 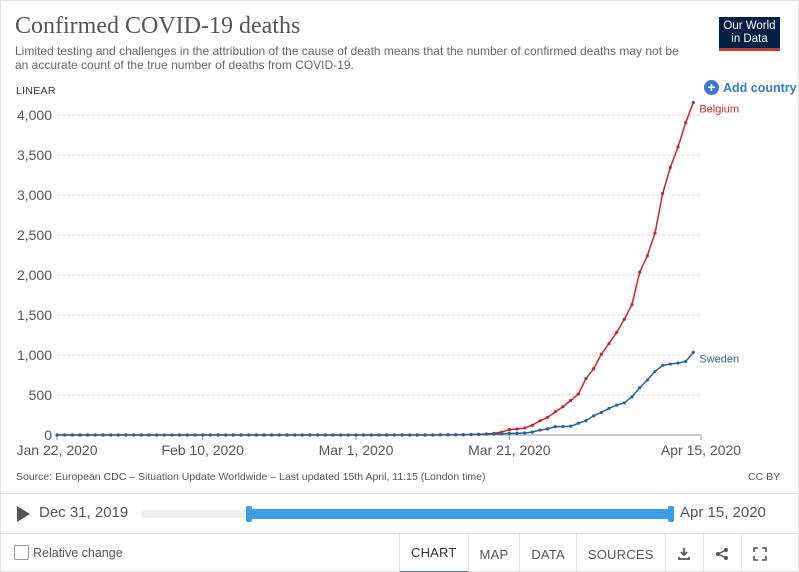 I want to click on timeline-start-handle, so click(x=249, y=514).